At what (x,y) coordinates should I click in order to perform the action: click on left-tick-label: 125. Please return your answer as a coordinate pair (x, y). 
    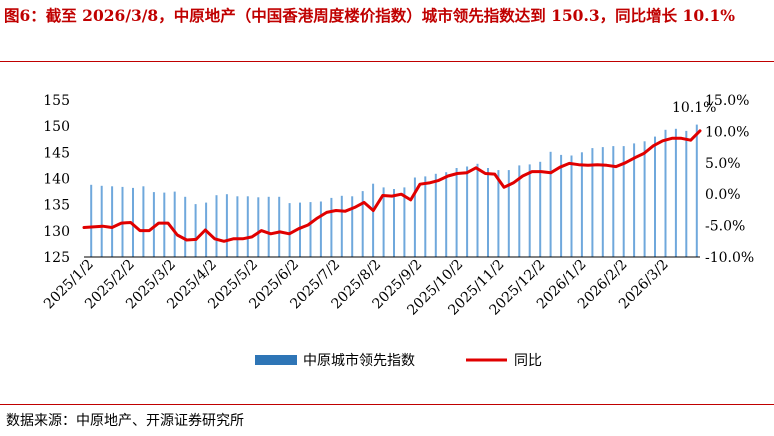
    Looking at the image, I should click on (56, 258).